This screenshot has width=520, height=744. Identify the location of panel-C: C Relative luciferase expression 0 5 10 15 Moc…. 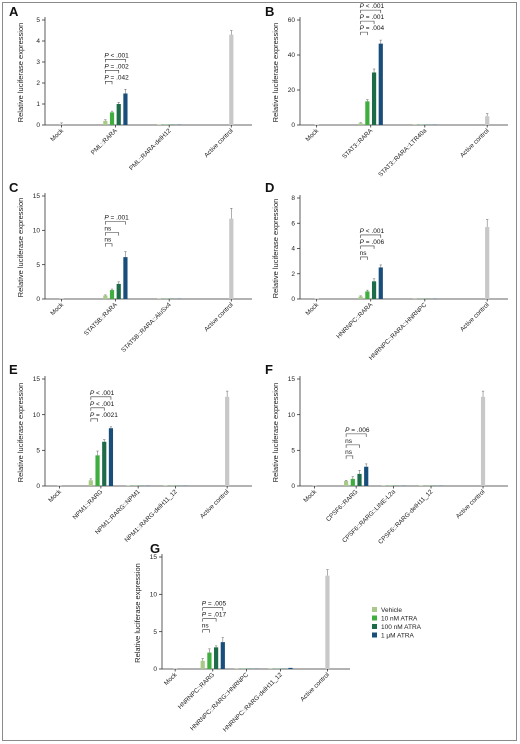
(130, 267).